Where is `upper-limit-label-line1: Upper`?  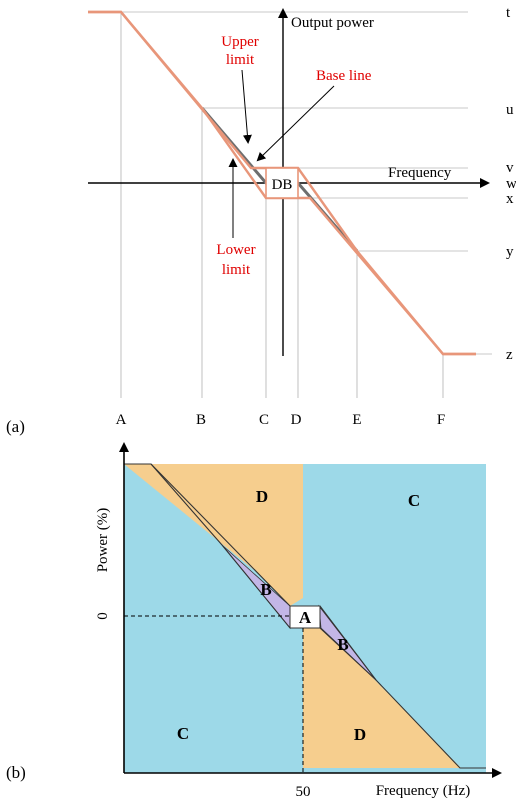 upper-limit-label-line1: Upper is located at coordinates (240, 42).